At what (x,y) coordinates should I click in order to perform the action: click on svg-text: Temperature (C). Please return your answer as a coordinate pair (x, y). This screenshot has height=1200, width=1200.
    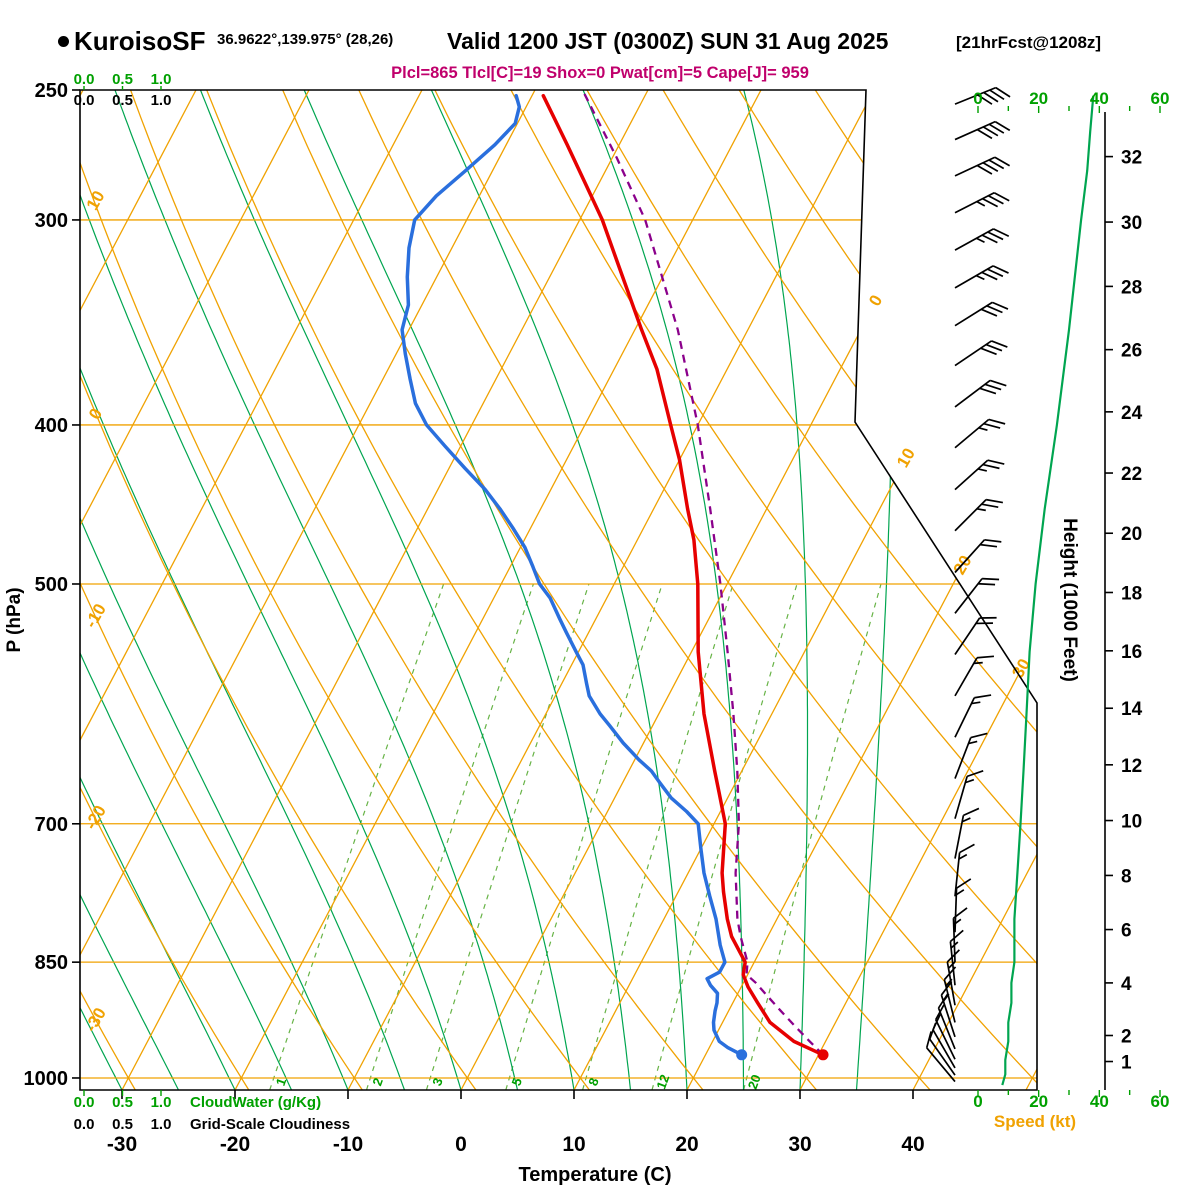
    Looking at the image, I should click on (595, 1175).